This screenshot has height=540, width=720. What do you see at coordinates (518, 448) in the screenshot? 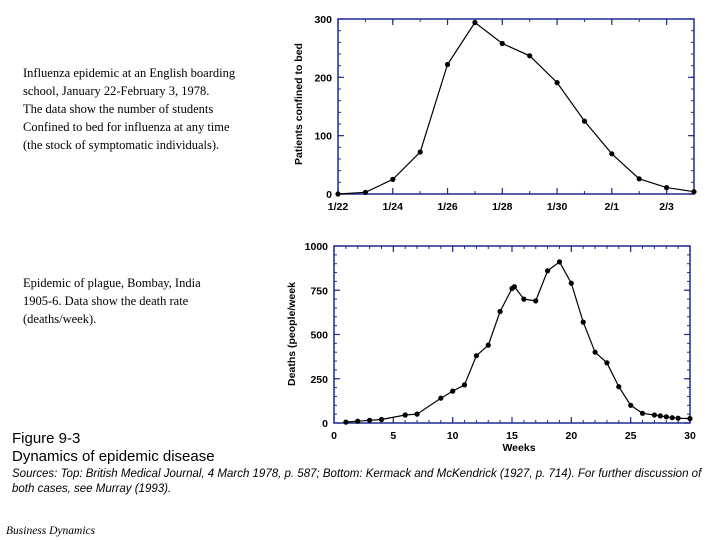
I see `plague-x-axis-title: Weeks` at bounding box center [518, 448].